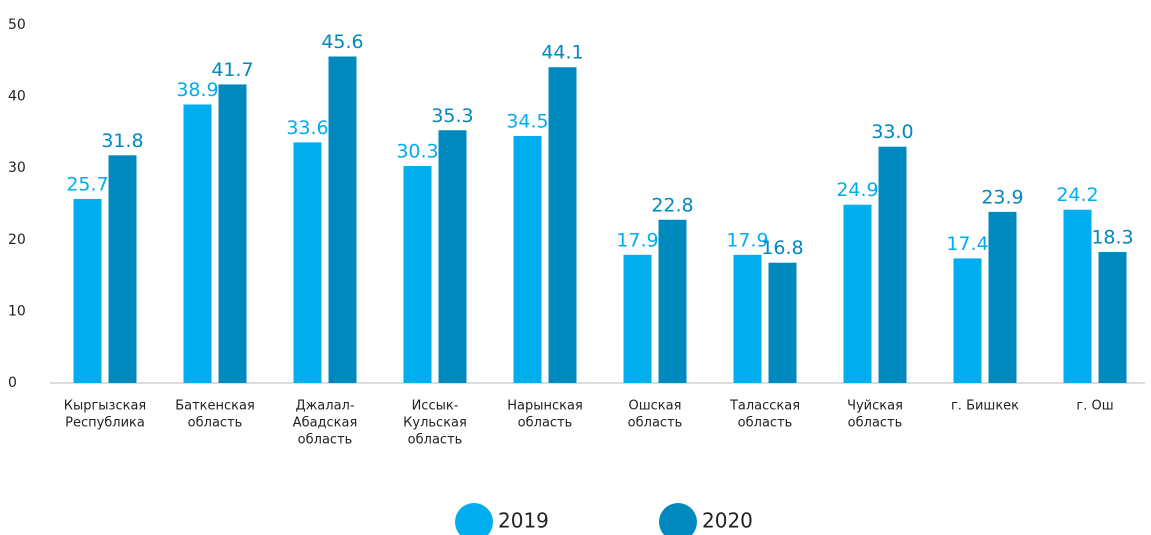  I want to click on x-tick-label: Республика, so click(105, 423).